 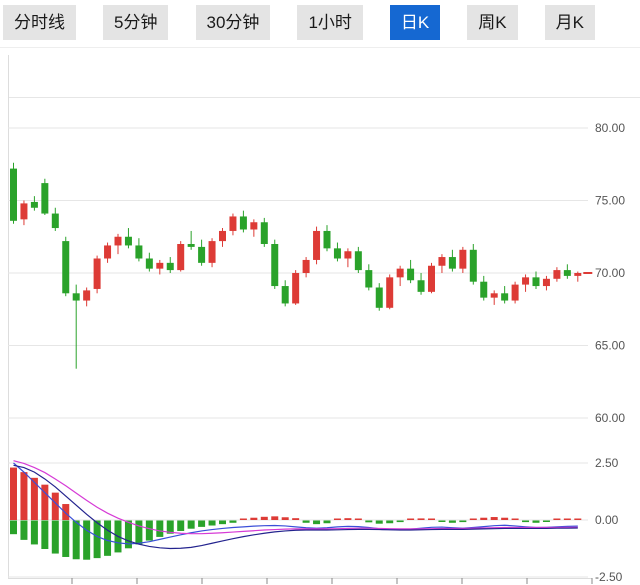 I want to click on period-tabs: 分时线 5分钟 30分钟 1小时 日K 周K 月K, so click(x=299, y=22).